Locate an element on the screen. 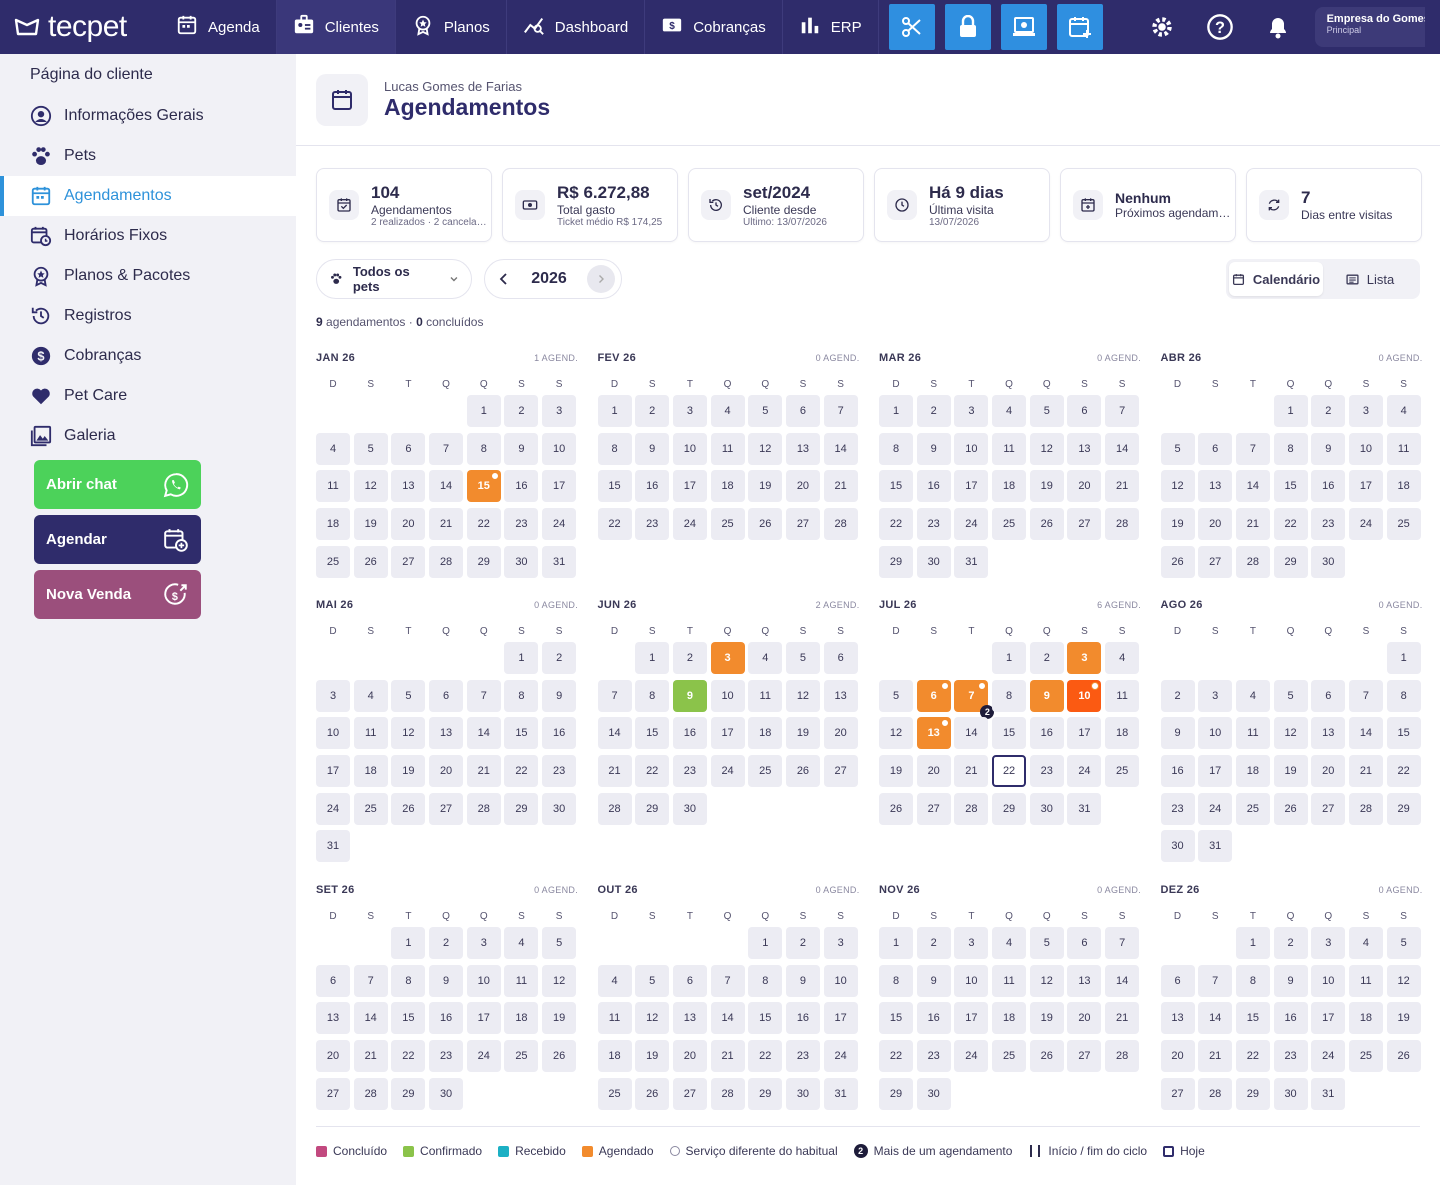 The image size is (1440, 1185). day-cell-marked: 15 is located at coordinates (483, 486).